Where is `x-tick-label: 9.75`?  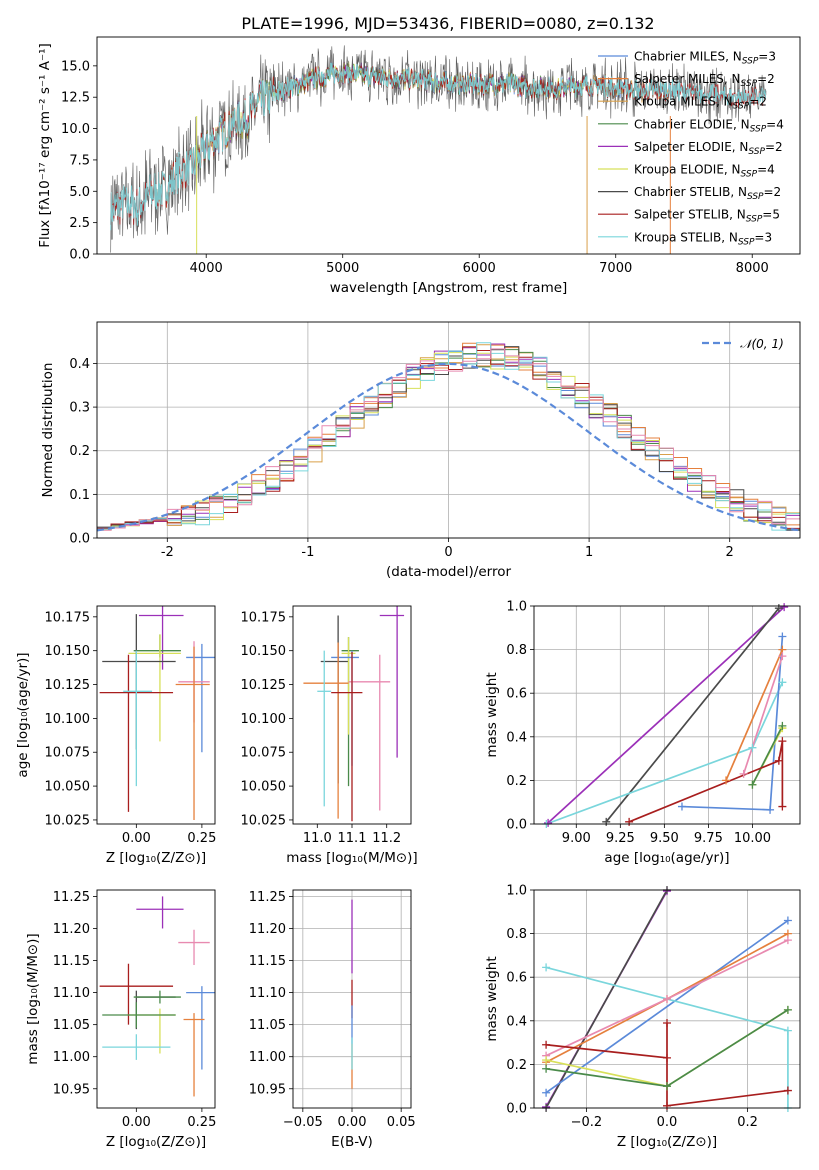
x-tick-label: 9.75 is located at coordinates (708, 838).